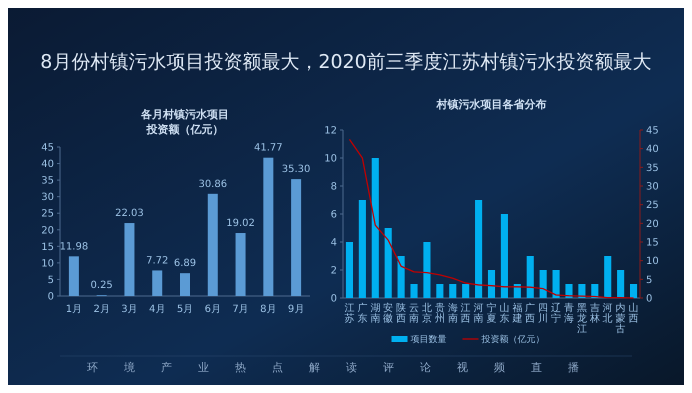 The height and width of the screenshot is (393, 692). What do you see at coordinates (530, 313) in the screenshot?
I see `x-tick-label: 广西` at bounding box center [530, 313].